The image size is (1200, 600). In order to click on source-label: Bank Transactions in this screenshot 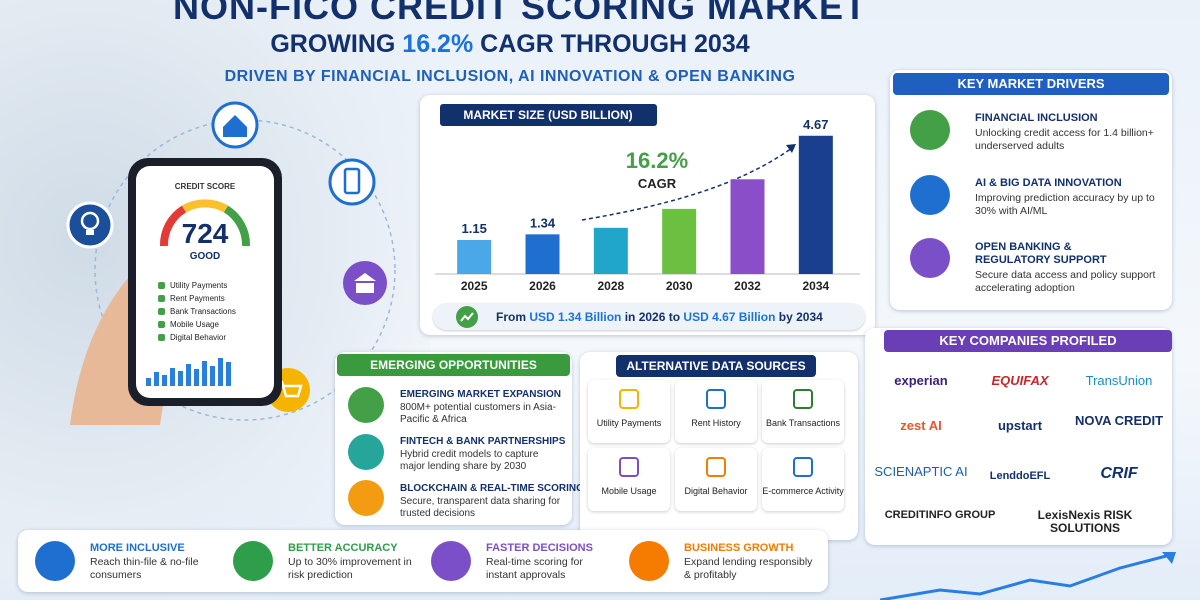, I will do `click(803, 423)`.